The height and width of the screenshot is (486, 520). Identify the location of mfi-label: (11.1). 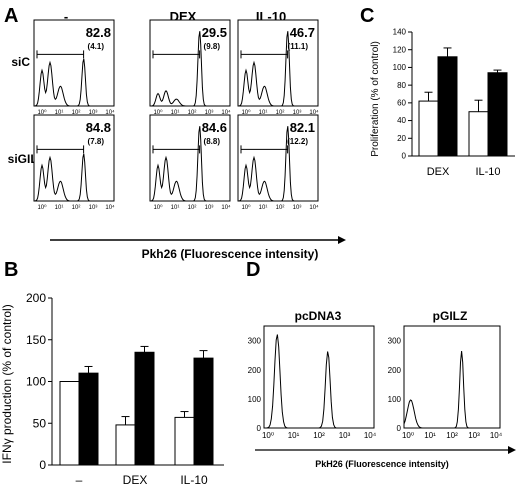
(298, 46).